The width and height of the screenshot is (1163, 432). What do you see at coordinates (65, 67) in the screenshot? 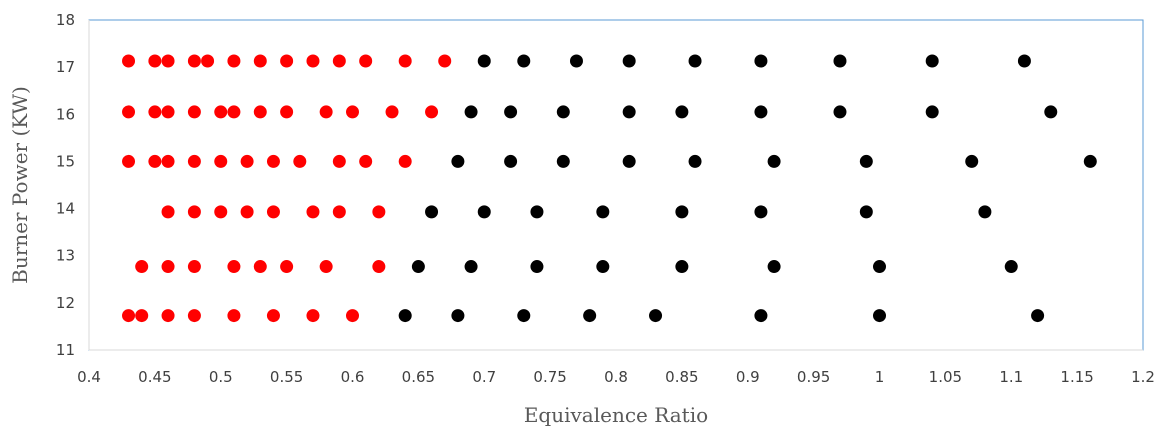
I see `y-tick-label: 17` at bounding box center [65, 67].